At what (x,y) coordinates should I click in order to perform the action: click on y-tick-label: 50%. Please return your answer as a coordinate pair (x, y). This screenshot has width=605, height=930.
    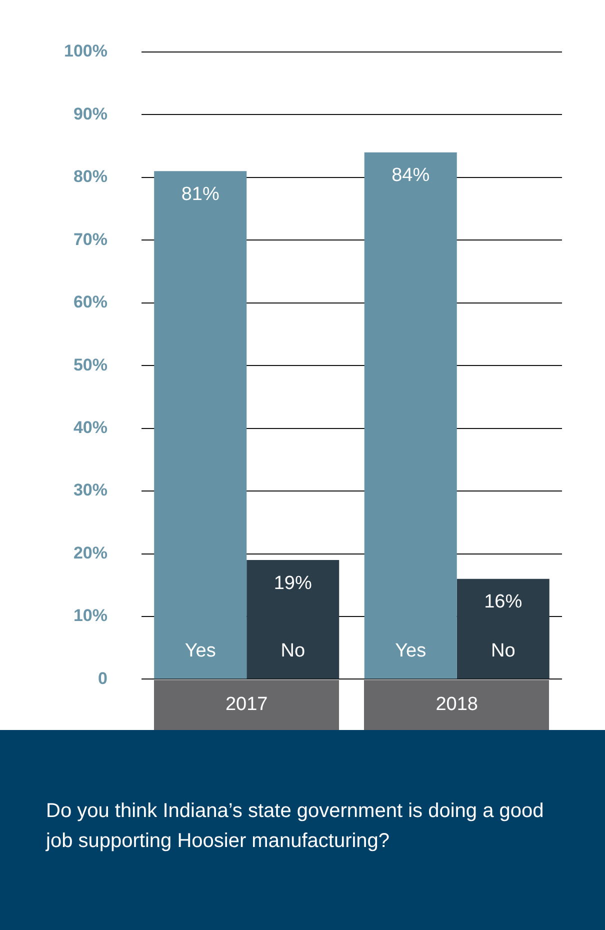
    Looking at the image, I should click on (90, 364).